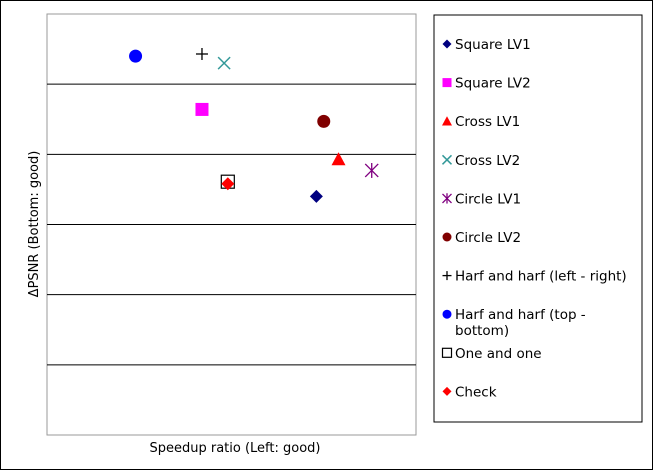 The image size is (653, 474). What do you see at coordinates (488, 238) in the screenshot?
I see `legend-label: Circle LV2` at bounding box center [488, 238].